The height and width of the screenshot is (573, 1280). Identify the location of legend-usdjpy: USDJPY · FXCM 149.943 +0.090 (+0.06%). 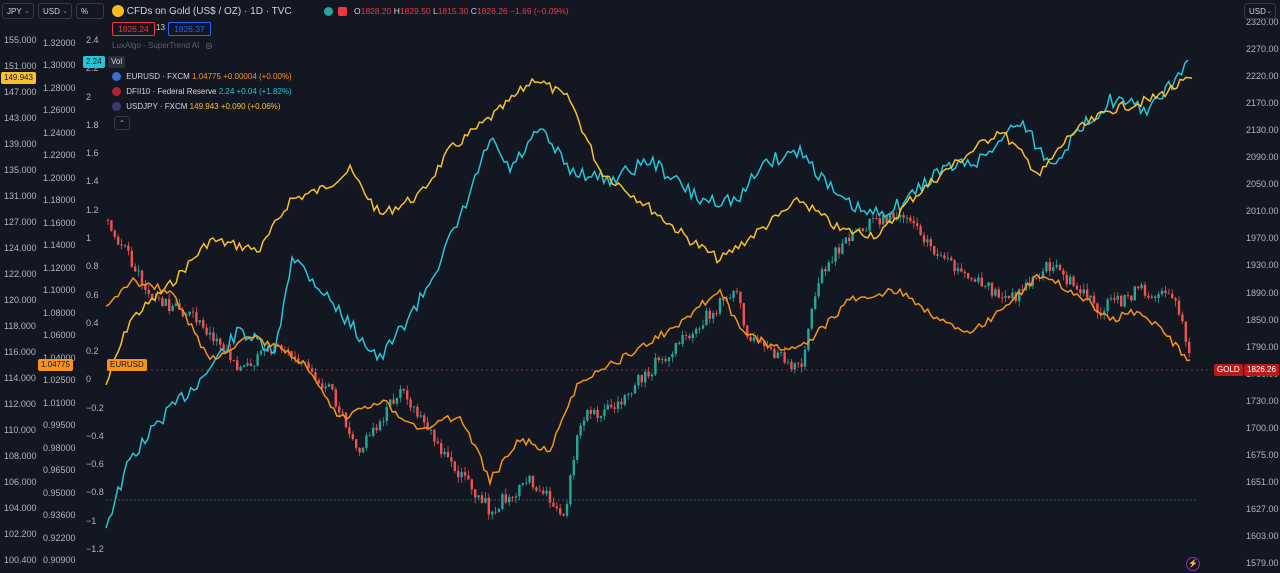
(196, 107).